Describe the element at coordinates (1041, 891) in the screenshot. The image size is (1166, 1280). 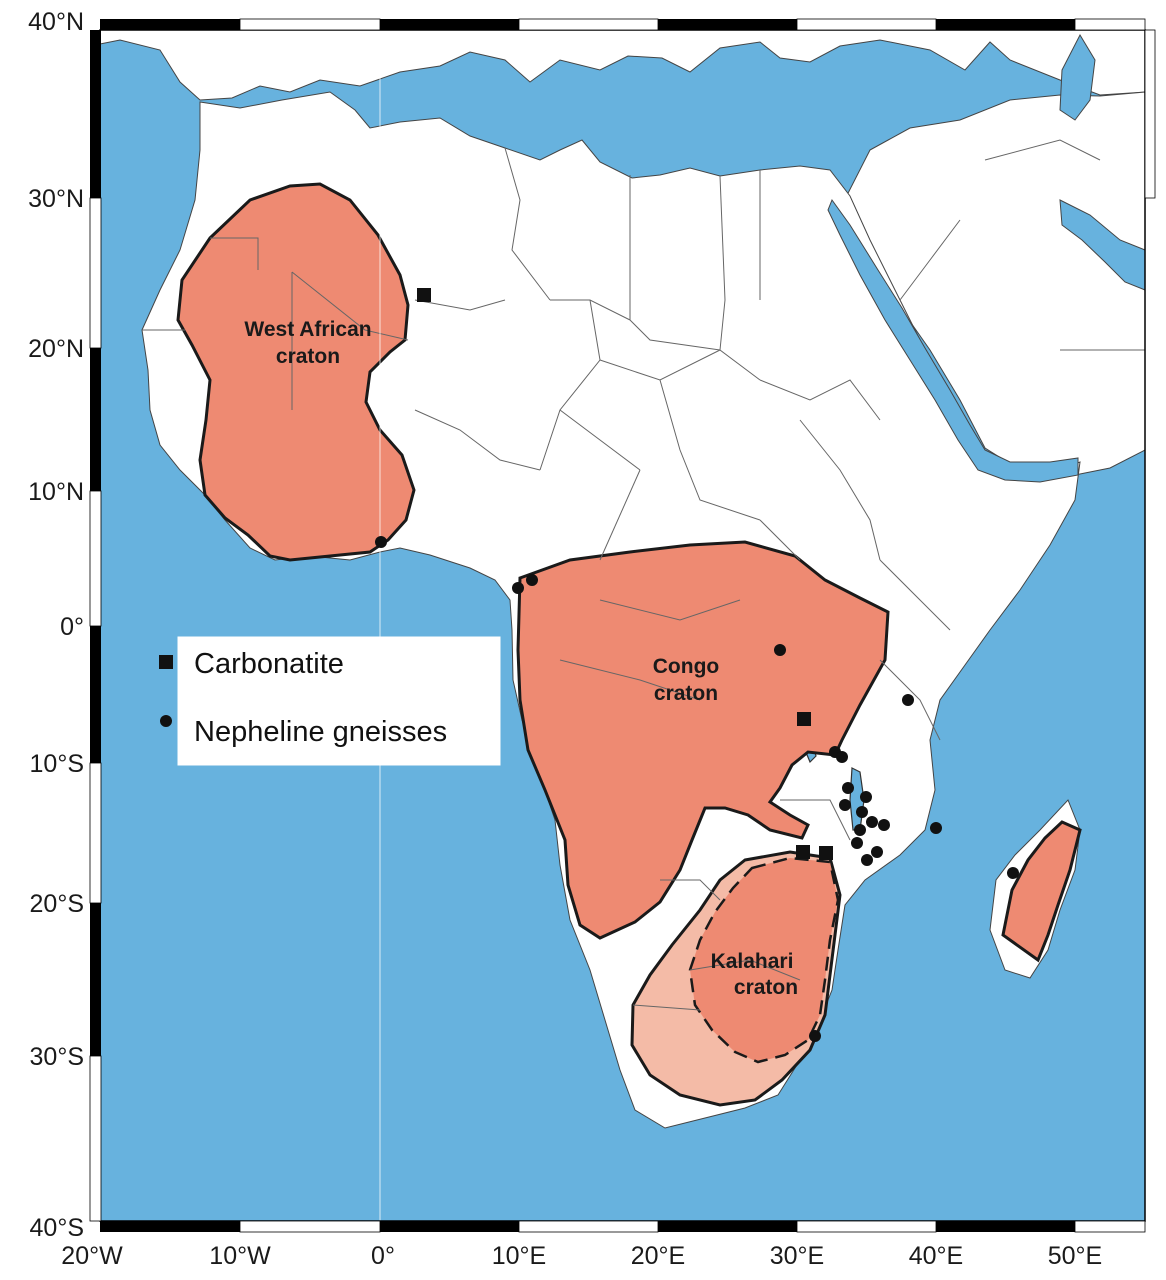
I see `madagascar-craton` at that location.